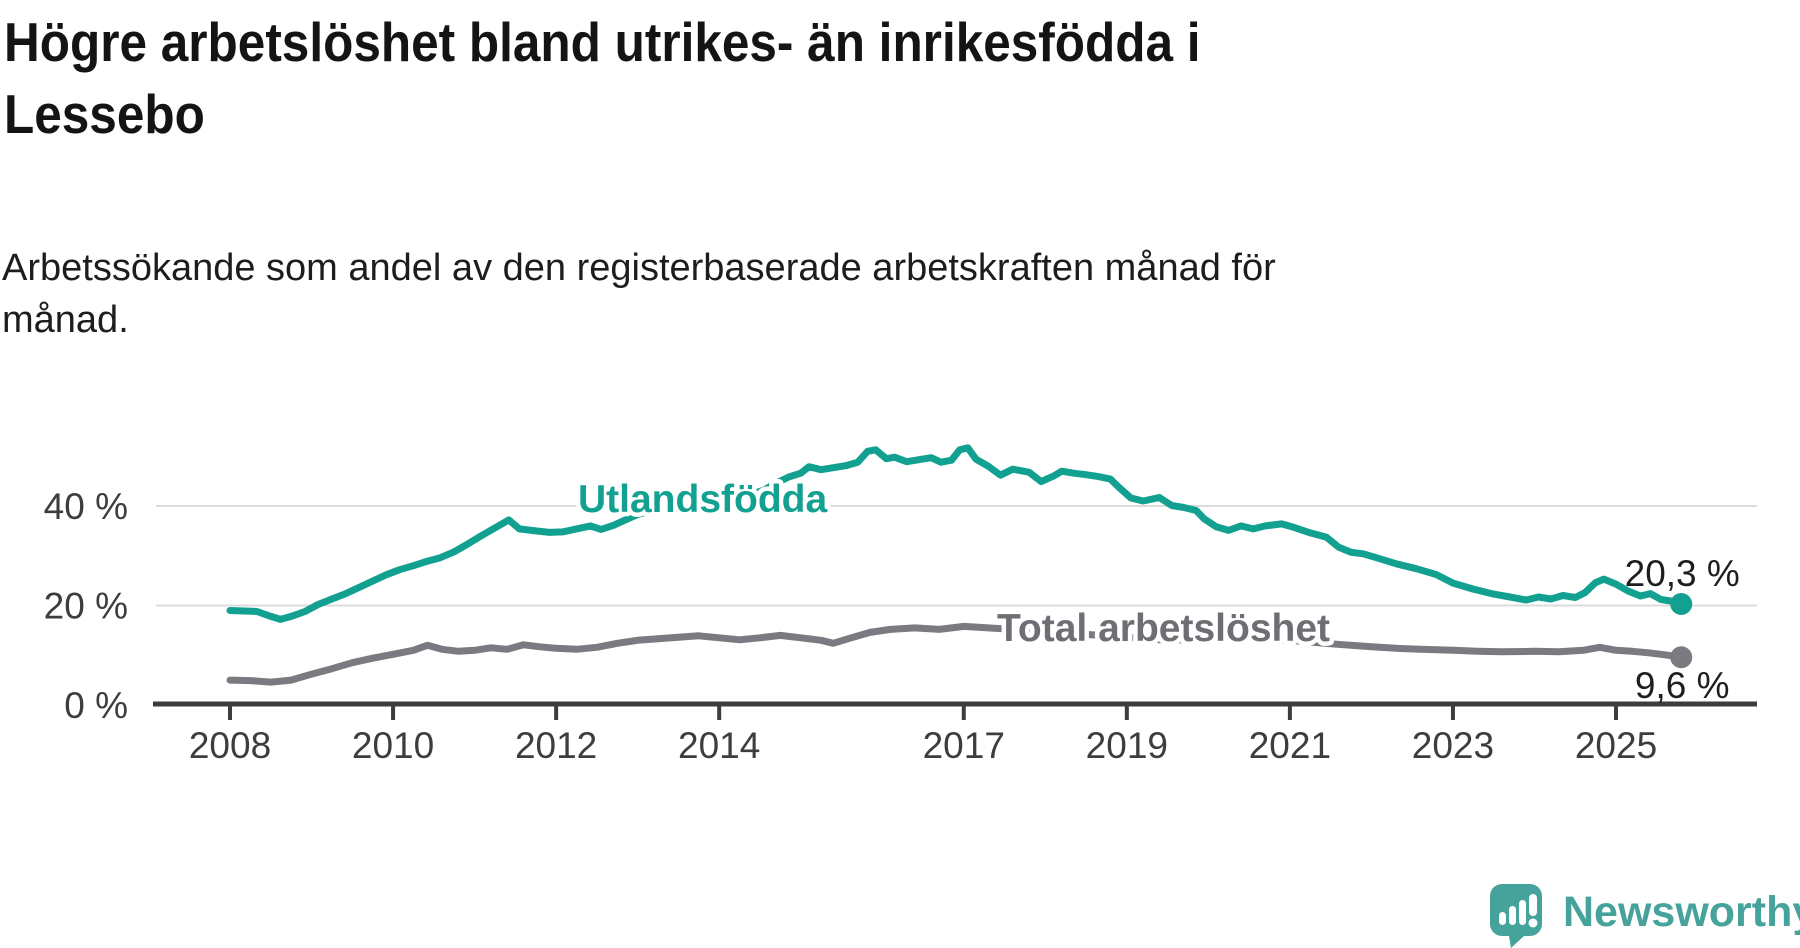 Image resolution: width=1800 pixels, height=948 pixels. Describe the element at coordinates (230, 745) in the screenshot. I see `x-axis-label-2008: 2008` at that location.